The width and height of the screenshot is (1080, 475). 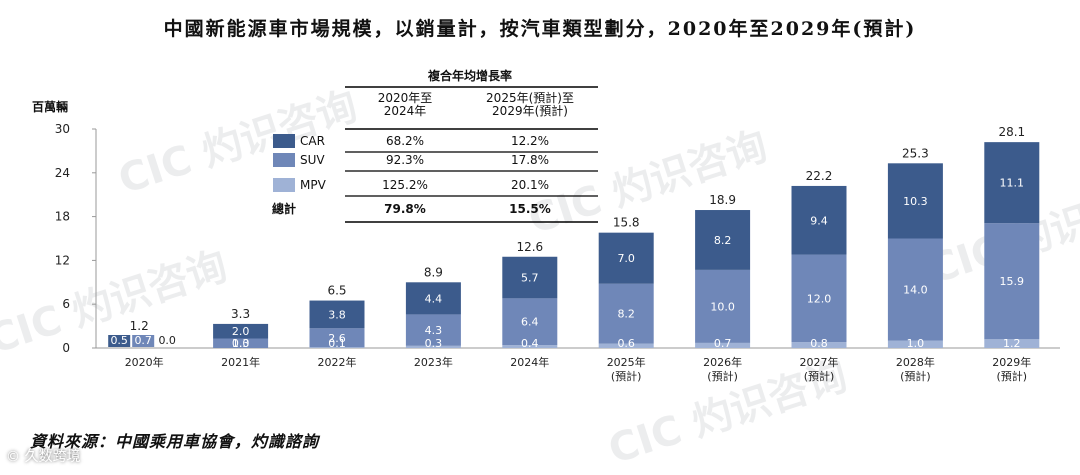 What do you see at coordinates (144, 362) in the screenshot?
I see `x-tick-label: 2020年` at bounding box center [144, 362].